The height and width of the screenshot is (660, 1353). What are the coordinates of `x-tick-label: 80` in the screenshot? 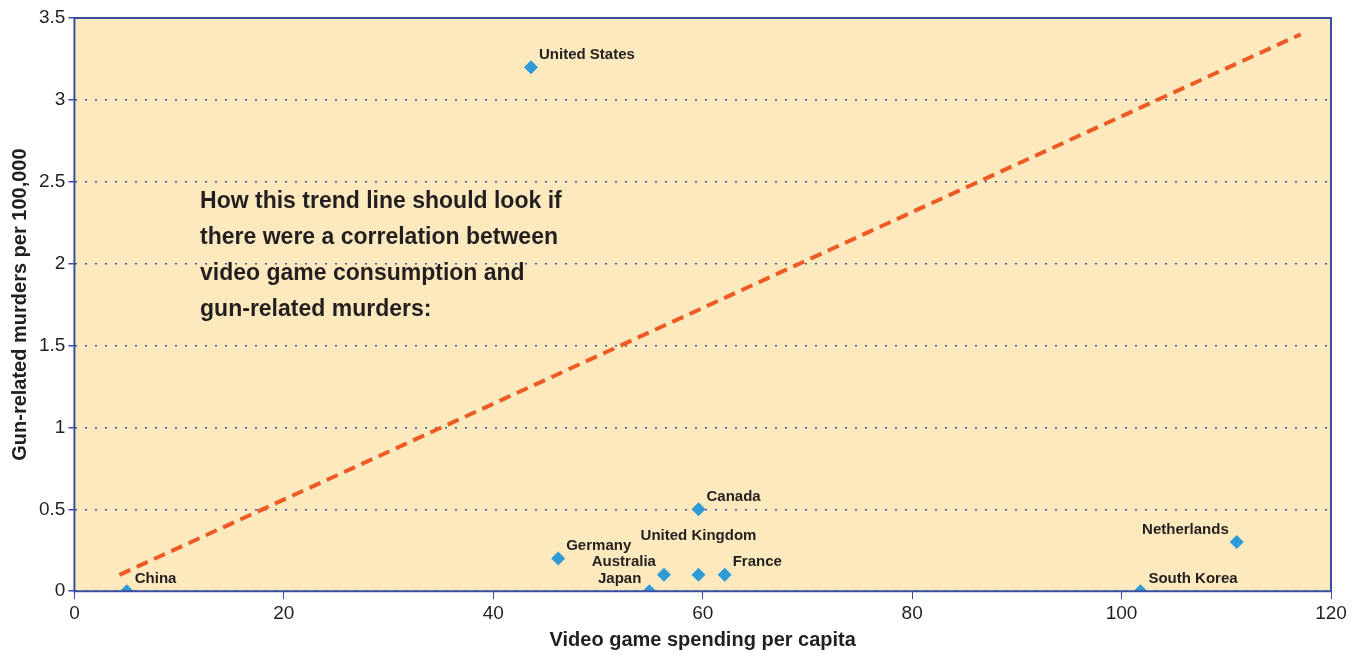 It's located at (912, 612).